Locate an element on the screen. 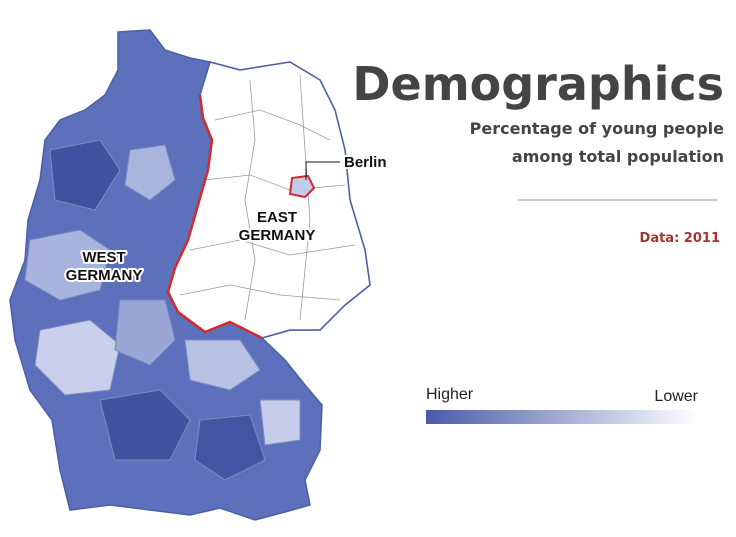  legend-gradient is located at coordinates (562, 417).